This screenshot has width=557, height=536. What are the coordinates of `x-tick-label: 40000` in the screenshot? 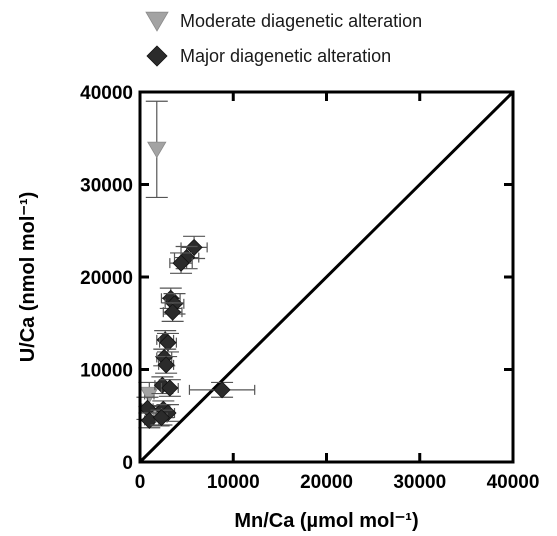 It's located at (513, 482).